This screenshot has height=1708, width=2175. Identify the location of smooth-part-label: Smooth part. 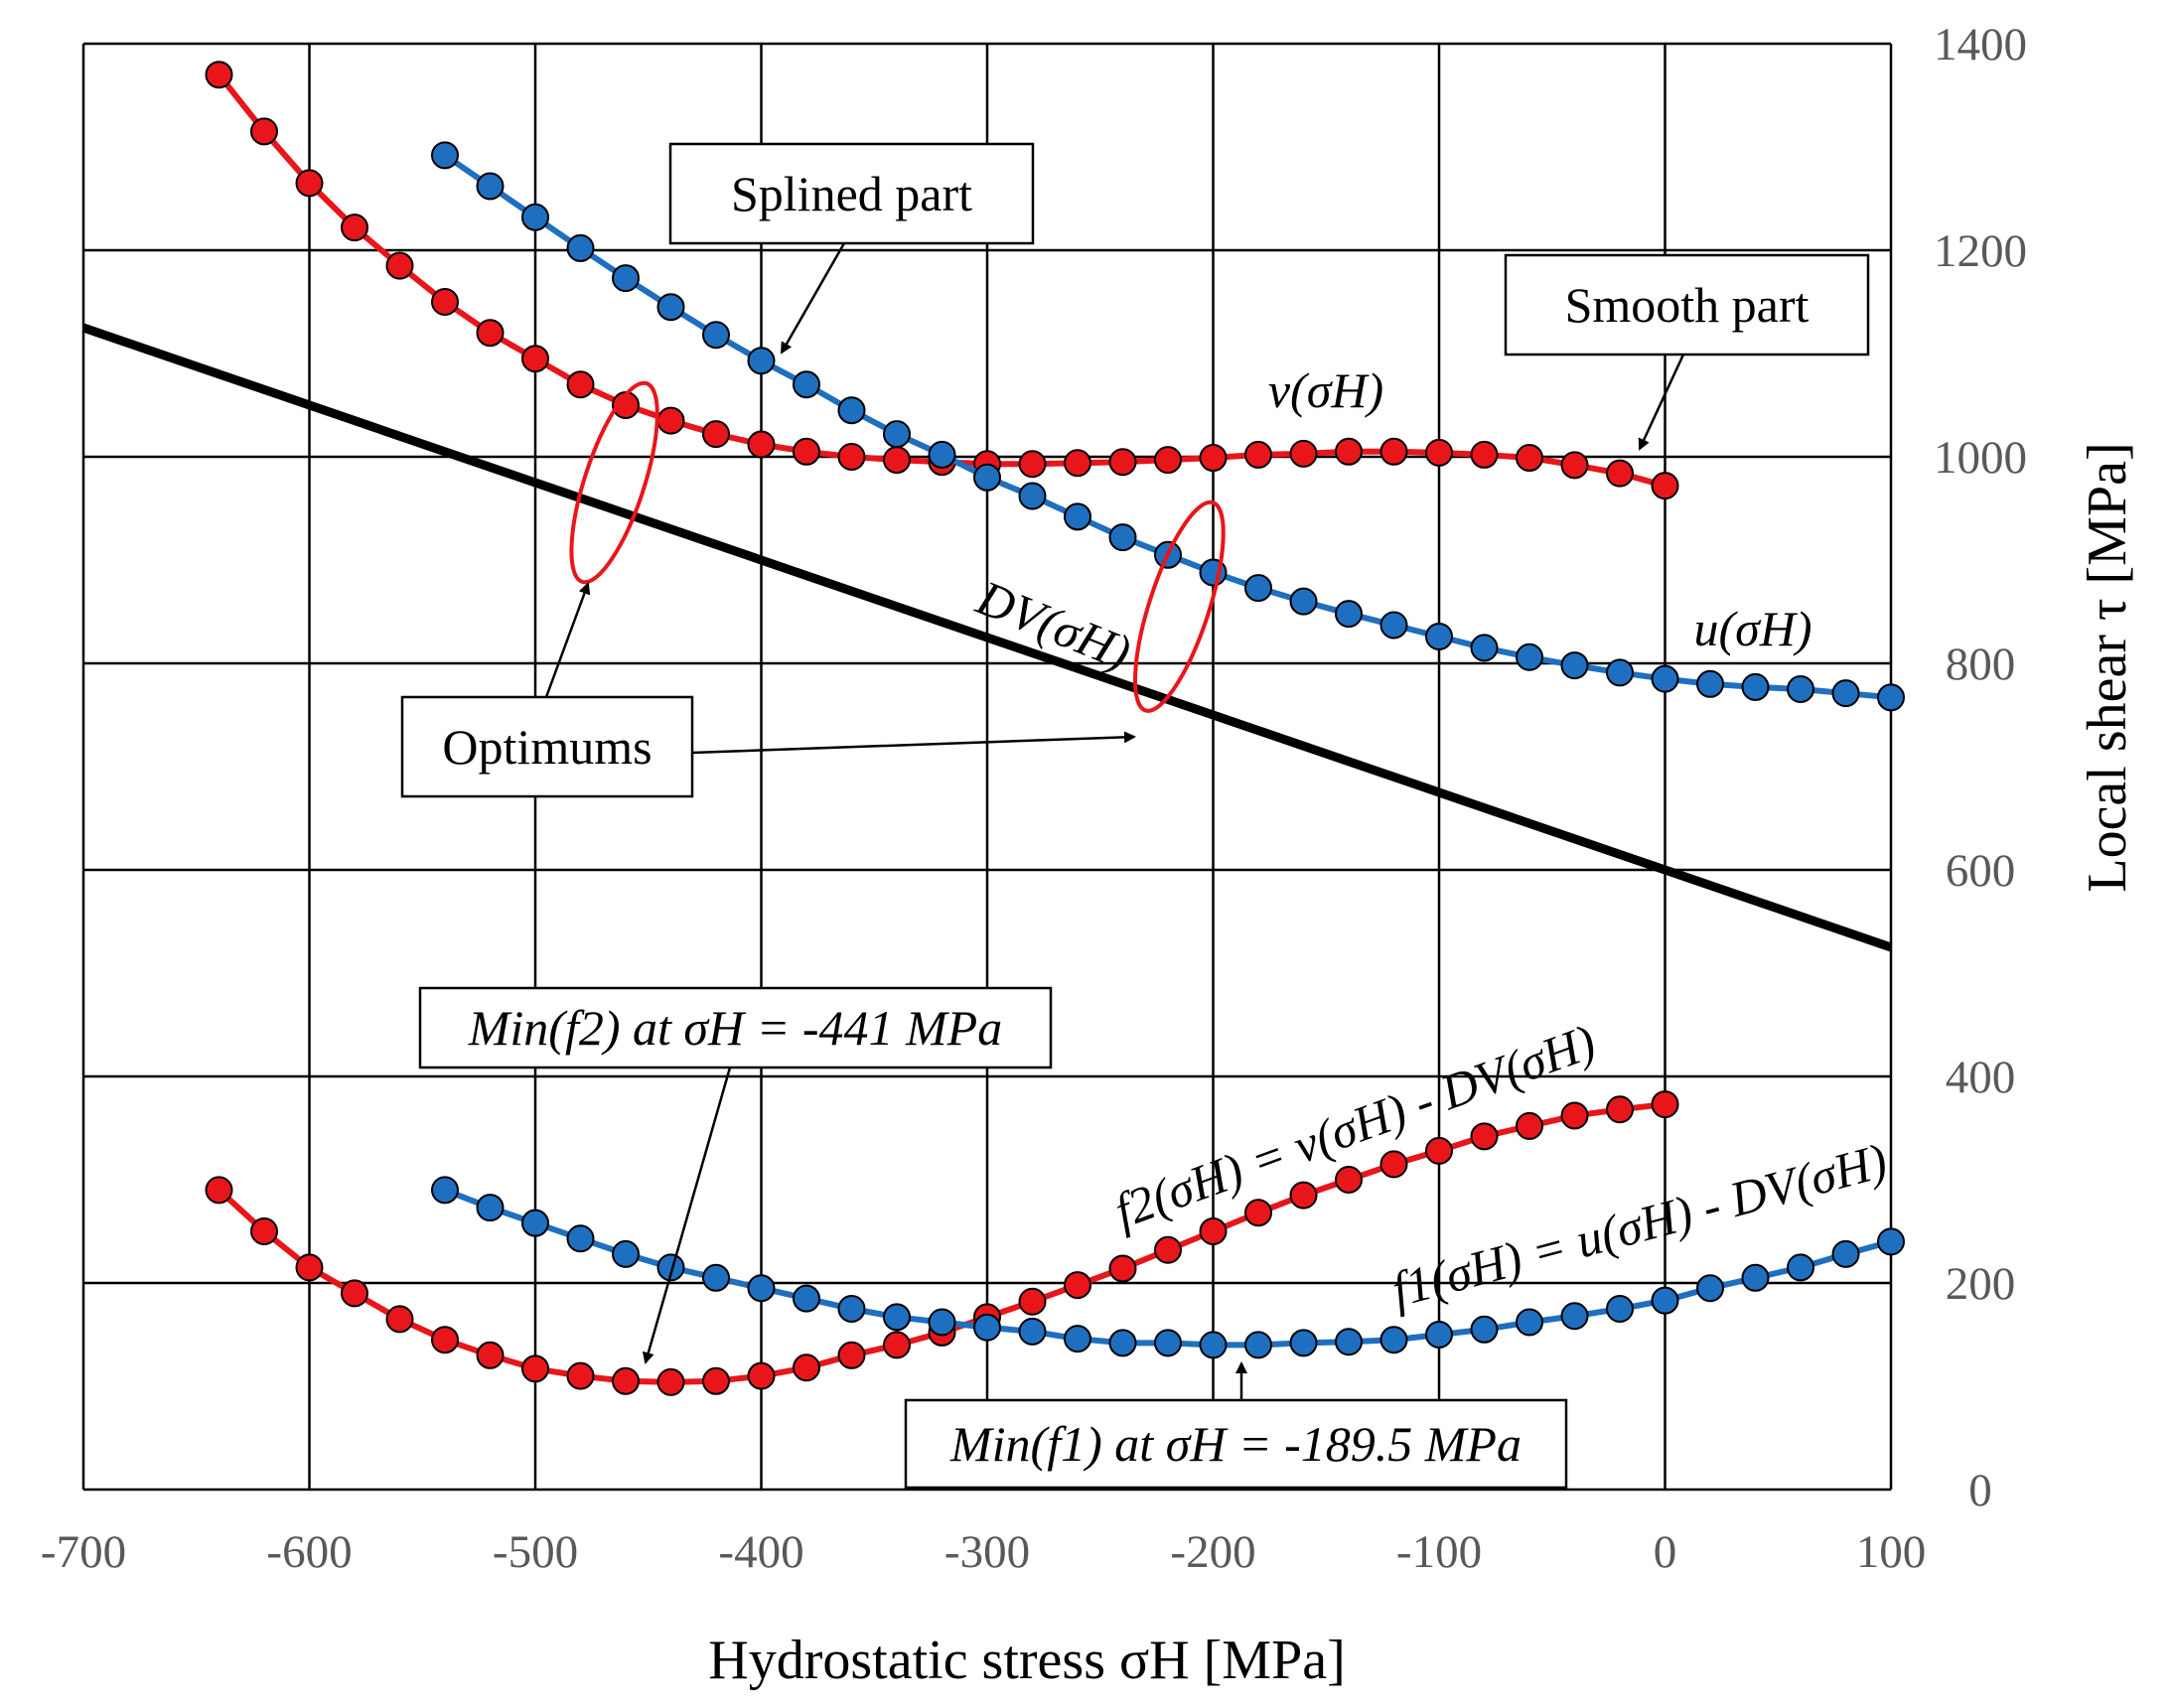
(1687, 305).